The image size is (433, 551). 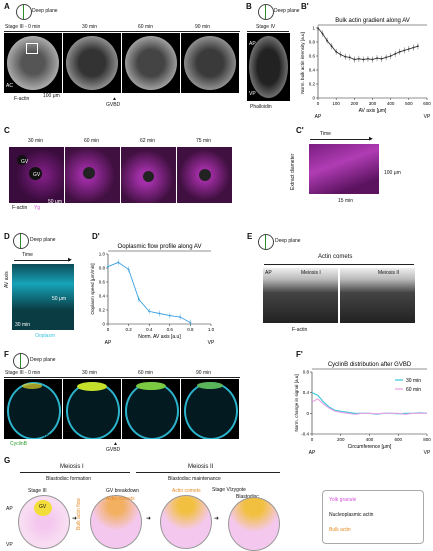 I want to click on x-tick-label: 1.0, so click(x=211, y=329).